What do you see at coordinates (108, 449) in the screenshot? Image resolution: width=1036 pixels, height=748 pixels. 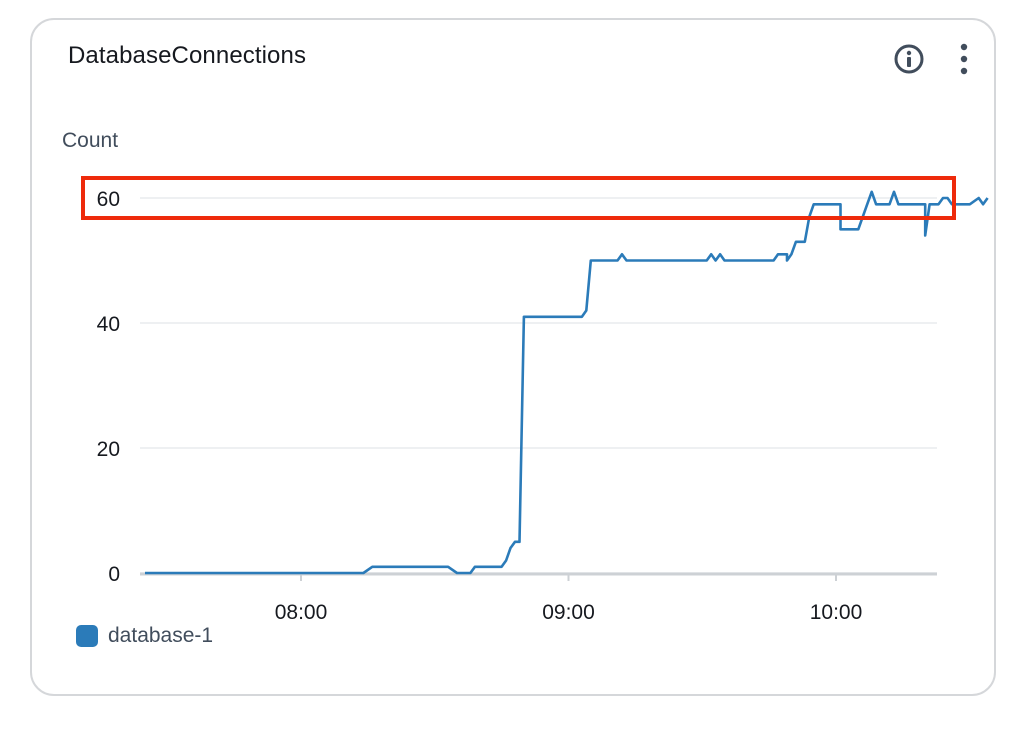 I see `y-tick-label: 20` at bounding box center [108, 449].